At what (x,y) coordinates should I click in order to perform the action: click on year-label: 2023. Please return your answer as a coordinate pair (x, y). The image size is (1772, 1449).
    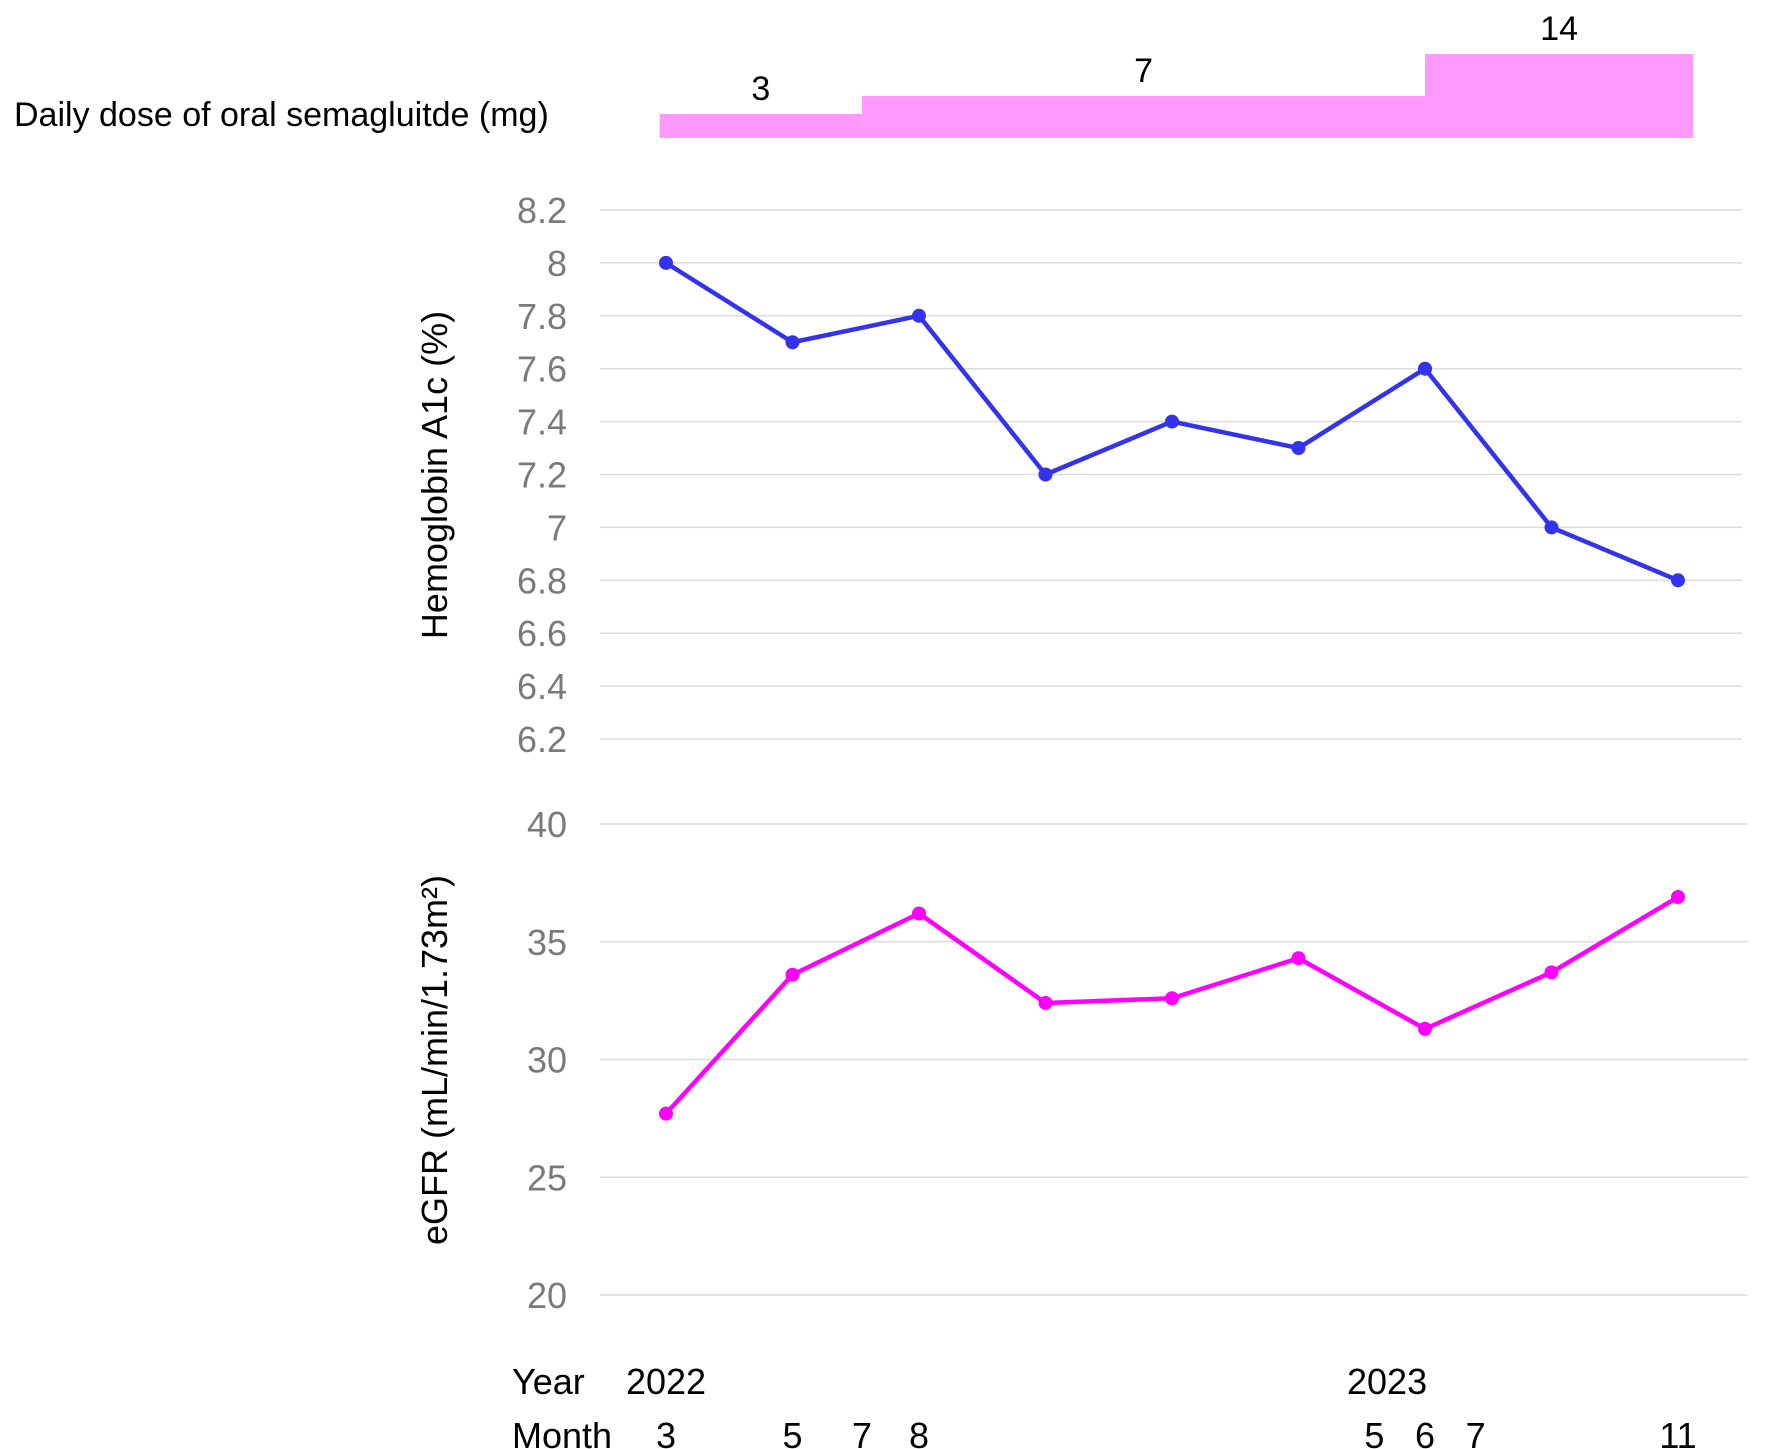
    Looking at the image, I should click on (1387, 1381).